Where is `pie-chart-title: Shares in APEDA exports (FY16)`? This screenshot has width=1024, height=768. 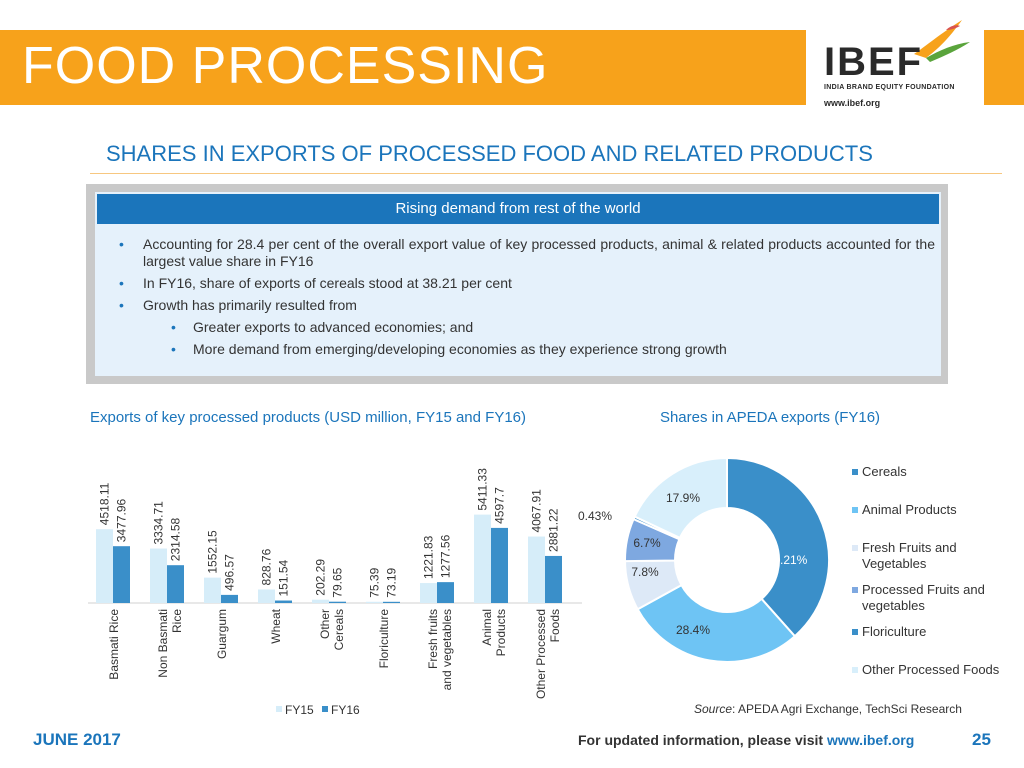
pie-chart-title: Shares in APEDA exports (FY16) is located at coordinates (770, 417).